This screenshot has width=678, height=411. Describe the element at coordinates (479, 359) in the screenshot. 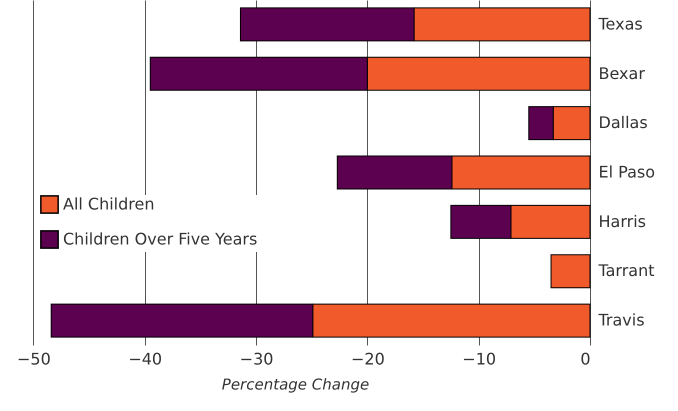

I see `x-tick-label: −10` at that location.